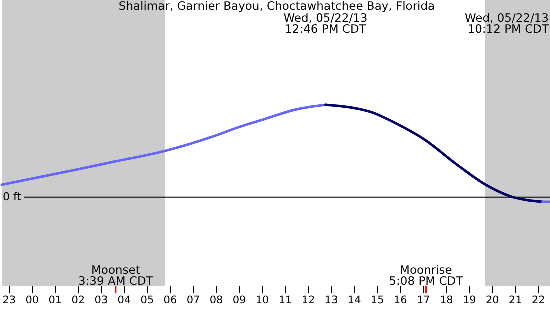 Image resolution: width=550 pixels, height=312 pixels. I want to click on x-tick-label: 23, so click(9, 300).